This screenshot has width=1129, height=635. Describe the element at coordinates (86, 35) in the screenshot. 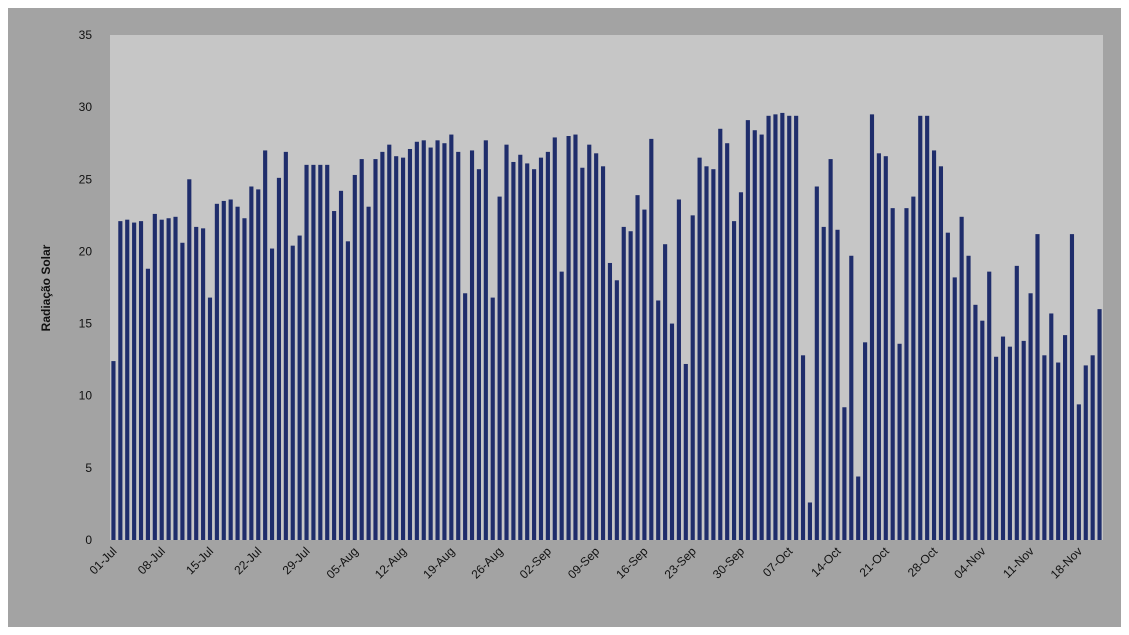

I see `y-tick-label: 35` at that location.